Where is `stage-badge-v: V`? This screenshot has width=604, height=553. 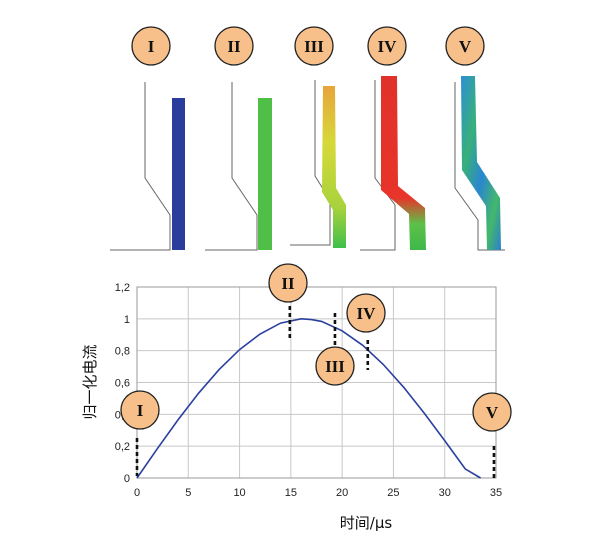 stage-badge-v: V is located at coordinates (465, 46).